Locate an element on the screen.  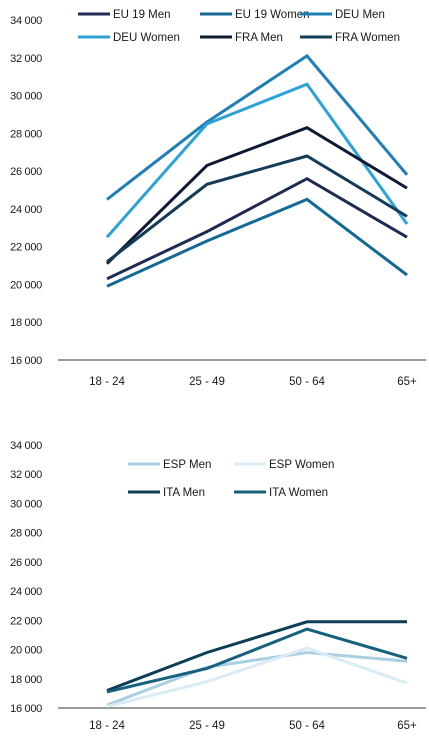
legend-item: FRA Men is located at coordinates (241, 38).